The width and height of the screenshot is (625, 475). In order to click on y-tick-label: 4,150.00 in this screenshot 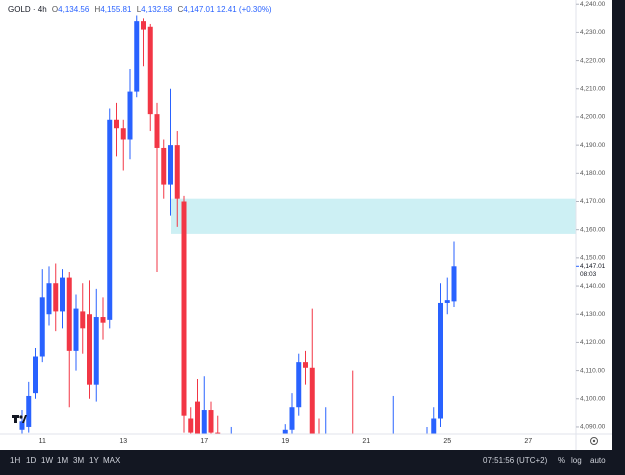, I will do `click(593, 258)`.